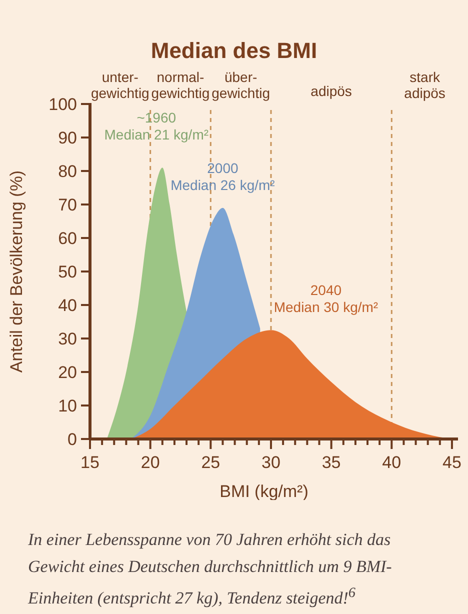  I want to click on text: unter- gewichtig, so click(120, 85).